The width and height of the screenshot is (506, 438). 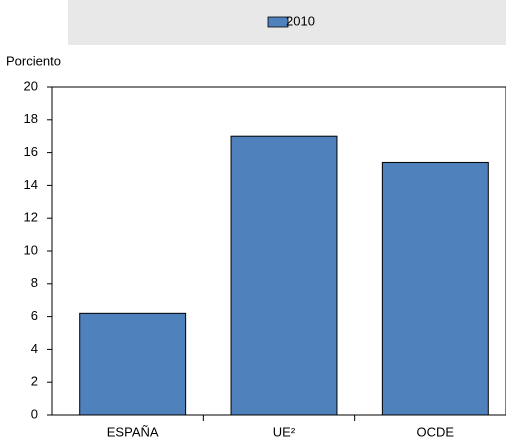 I want to click on y-tick-label: 18, so click(x=31, y=118).